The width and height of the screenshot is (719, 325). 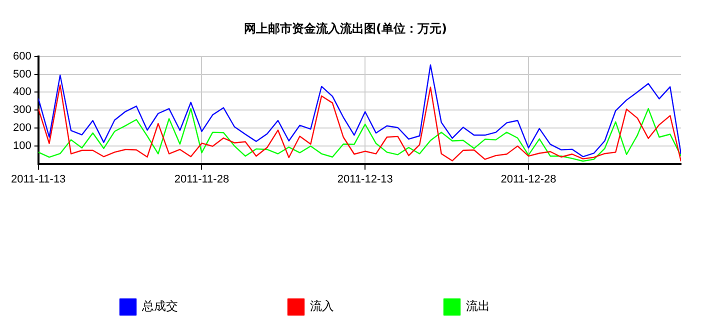 What do you see at coordinates (22, 92) in the screenshot?
I see `y-tick-label: 400` at bounding box center [22, 92].